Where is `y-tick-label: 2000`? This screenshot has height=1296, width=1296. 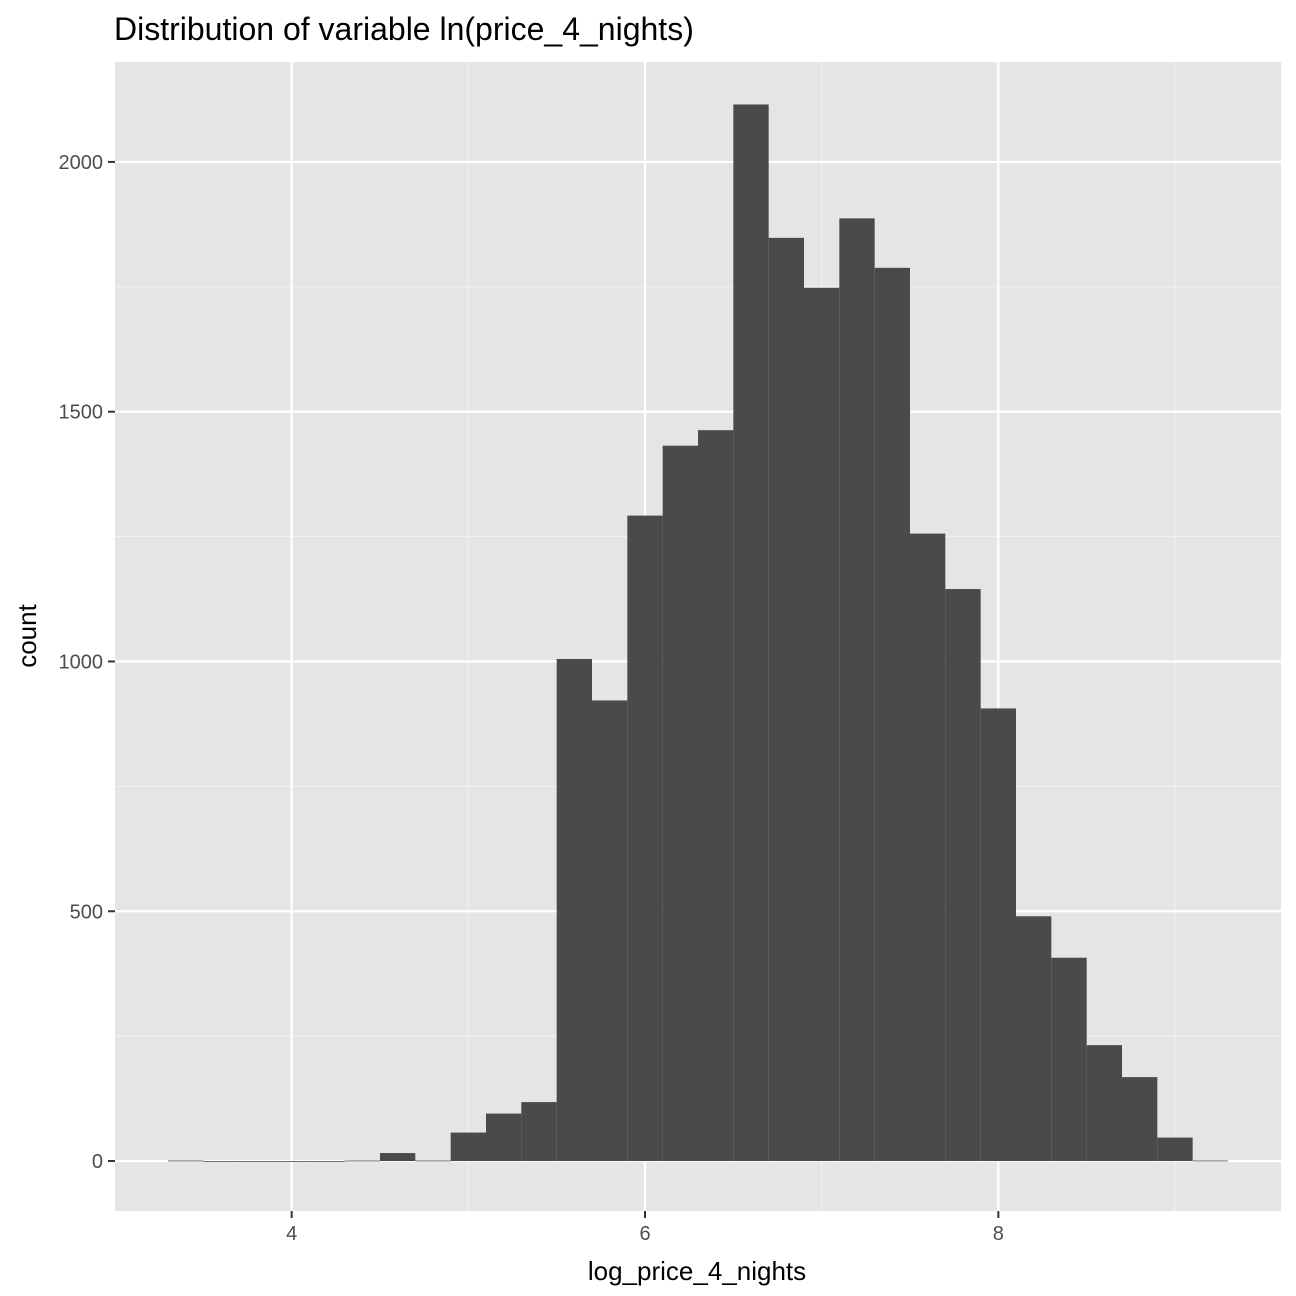
y-tick-label: 2000 is located at coordinates (81, 163).